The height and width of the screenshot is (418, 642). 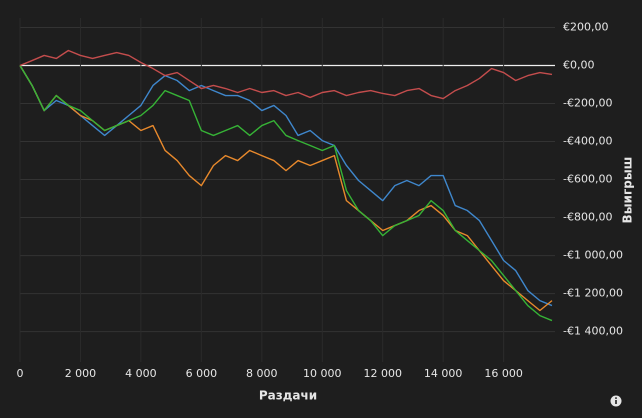 I want to click on x-tick-label: 6 000, so click(x=202, y=373).